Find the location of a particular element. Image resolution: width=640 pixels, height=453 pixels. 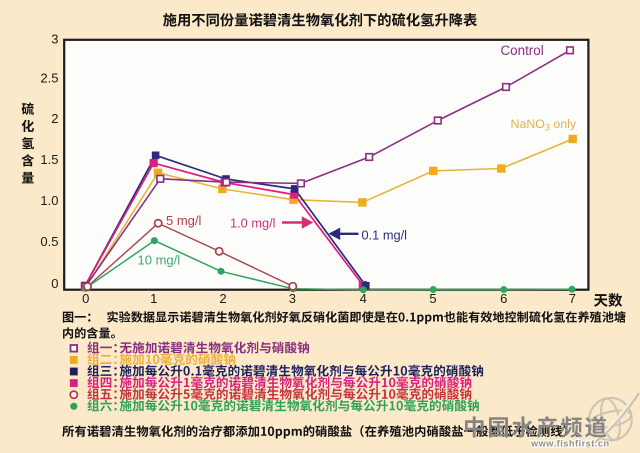

svg-text: 1.5 is located at coordinates (49, 159).